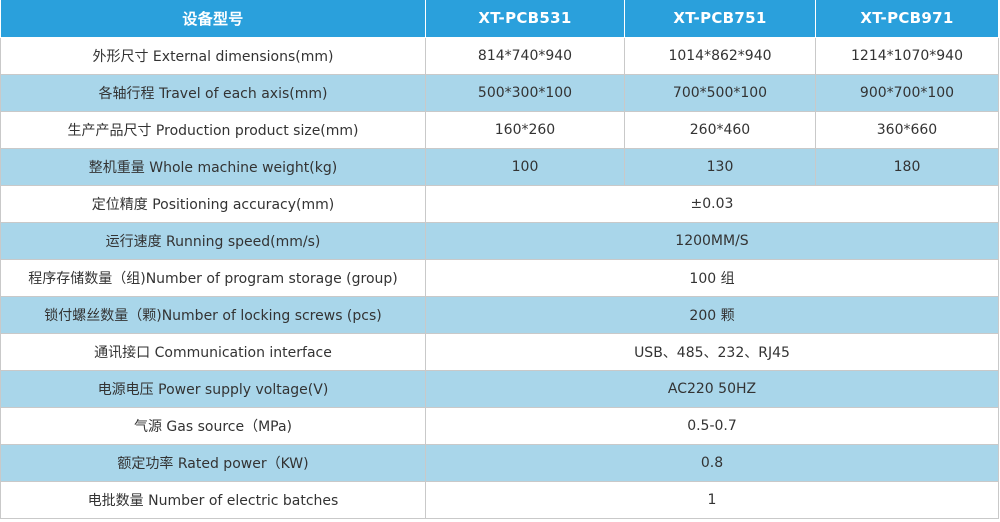 The height and width of the screenshot is (522, 1000). What do you see at coordinates (907, 129) in the screenshot?
I see `cell-value: 360*660` at bounding box center [907, 129].